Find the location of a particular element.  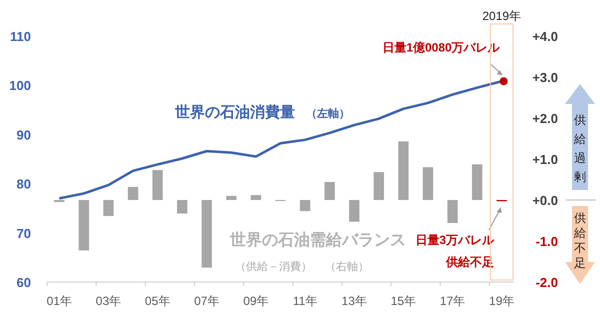

y-tick-label: 70 is located at coordinates (23, 233).